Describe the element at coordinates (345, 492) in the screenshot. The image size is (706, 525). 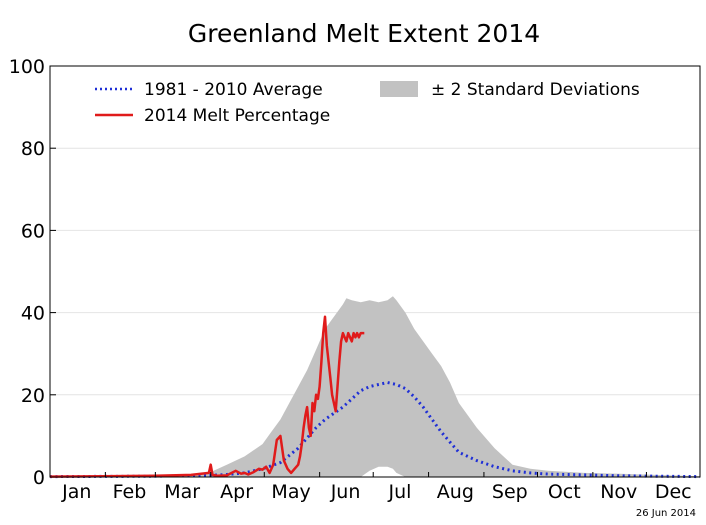
I see `x-tick-label-jun: Jun` at that location.